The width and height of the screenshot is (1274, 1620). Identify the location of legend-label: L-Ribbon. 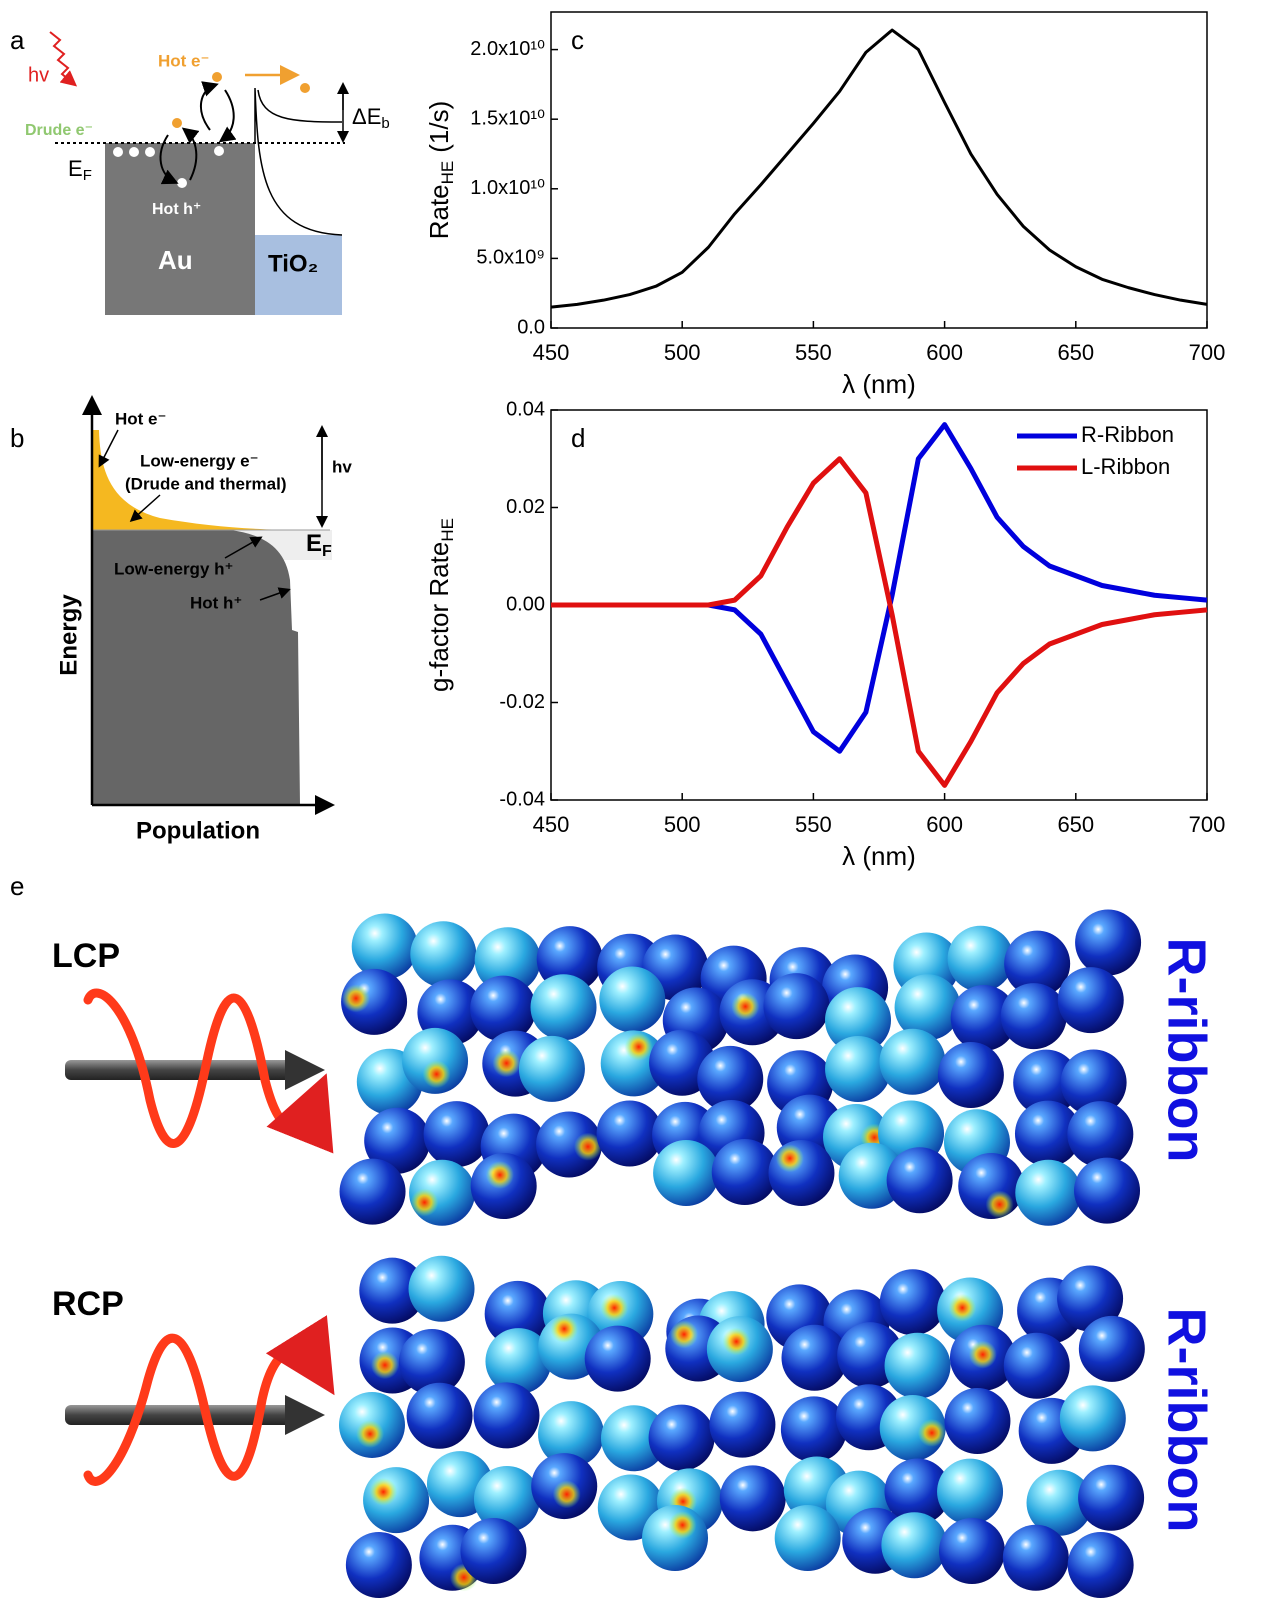
(1125, 466).